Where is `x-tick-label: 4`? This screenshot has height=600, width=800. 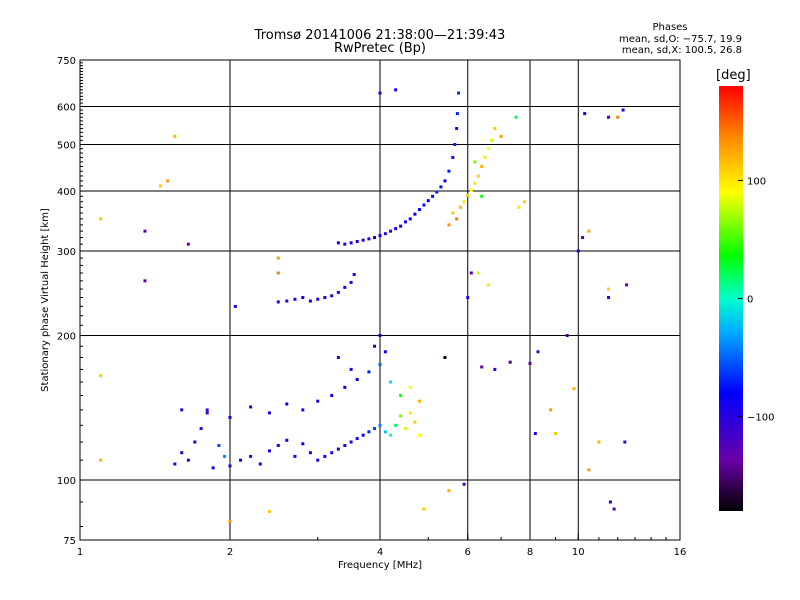
x-tick-label: 4 is located at coordinates (380, 552).